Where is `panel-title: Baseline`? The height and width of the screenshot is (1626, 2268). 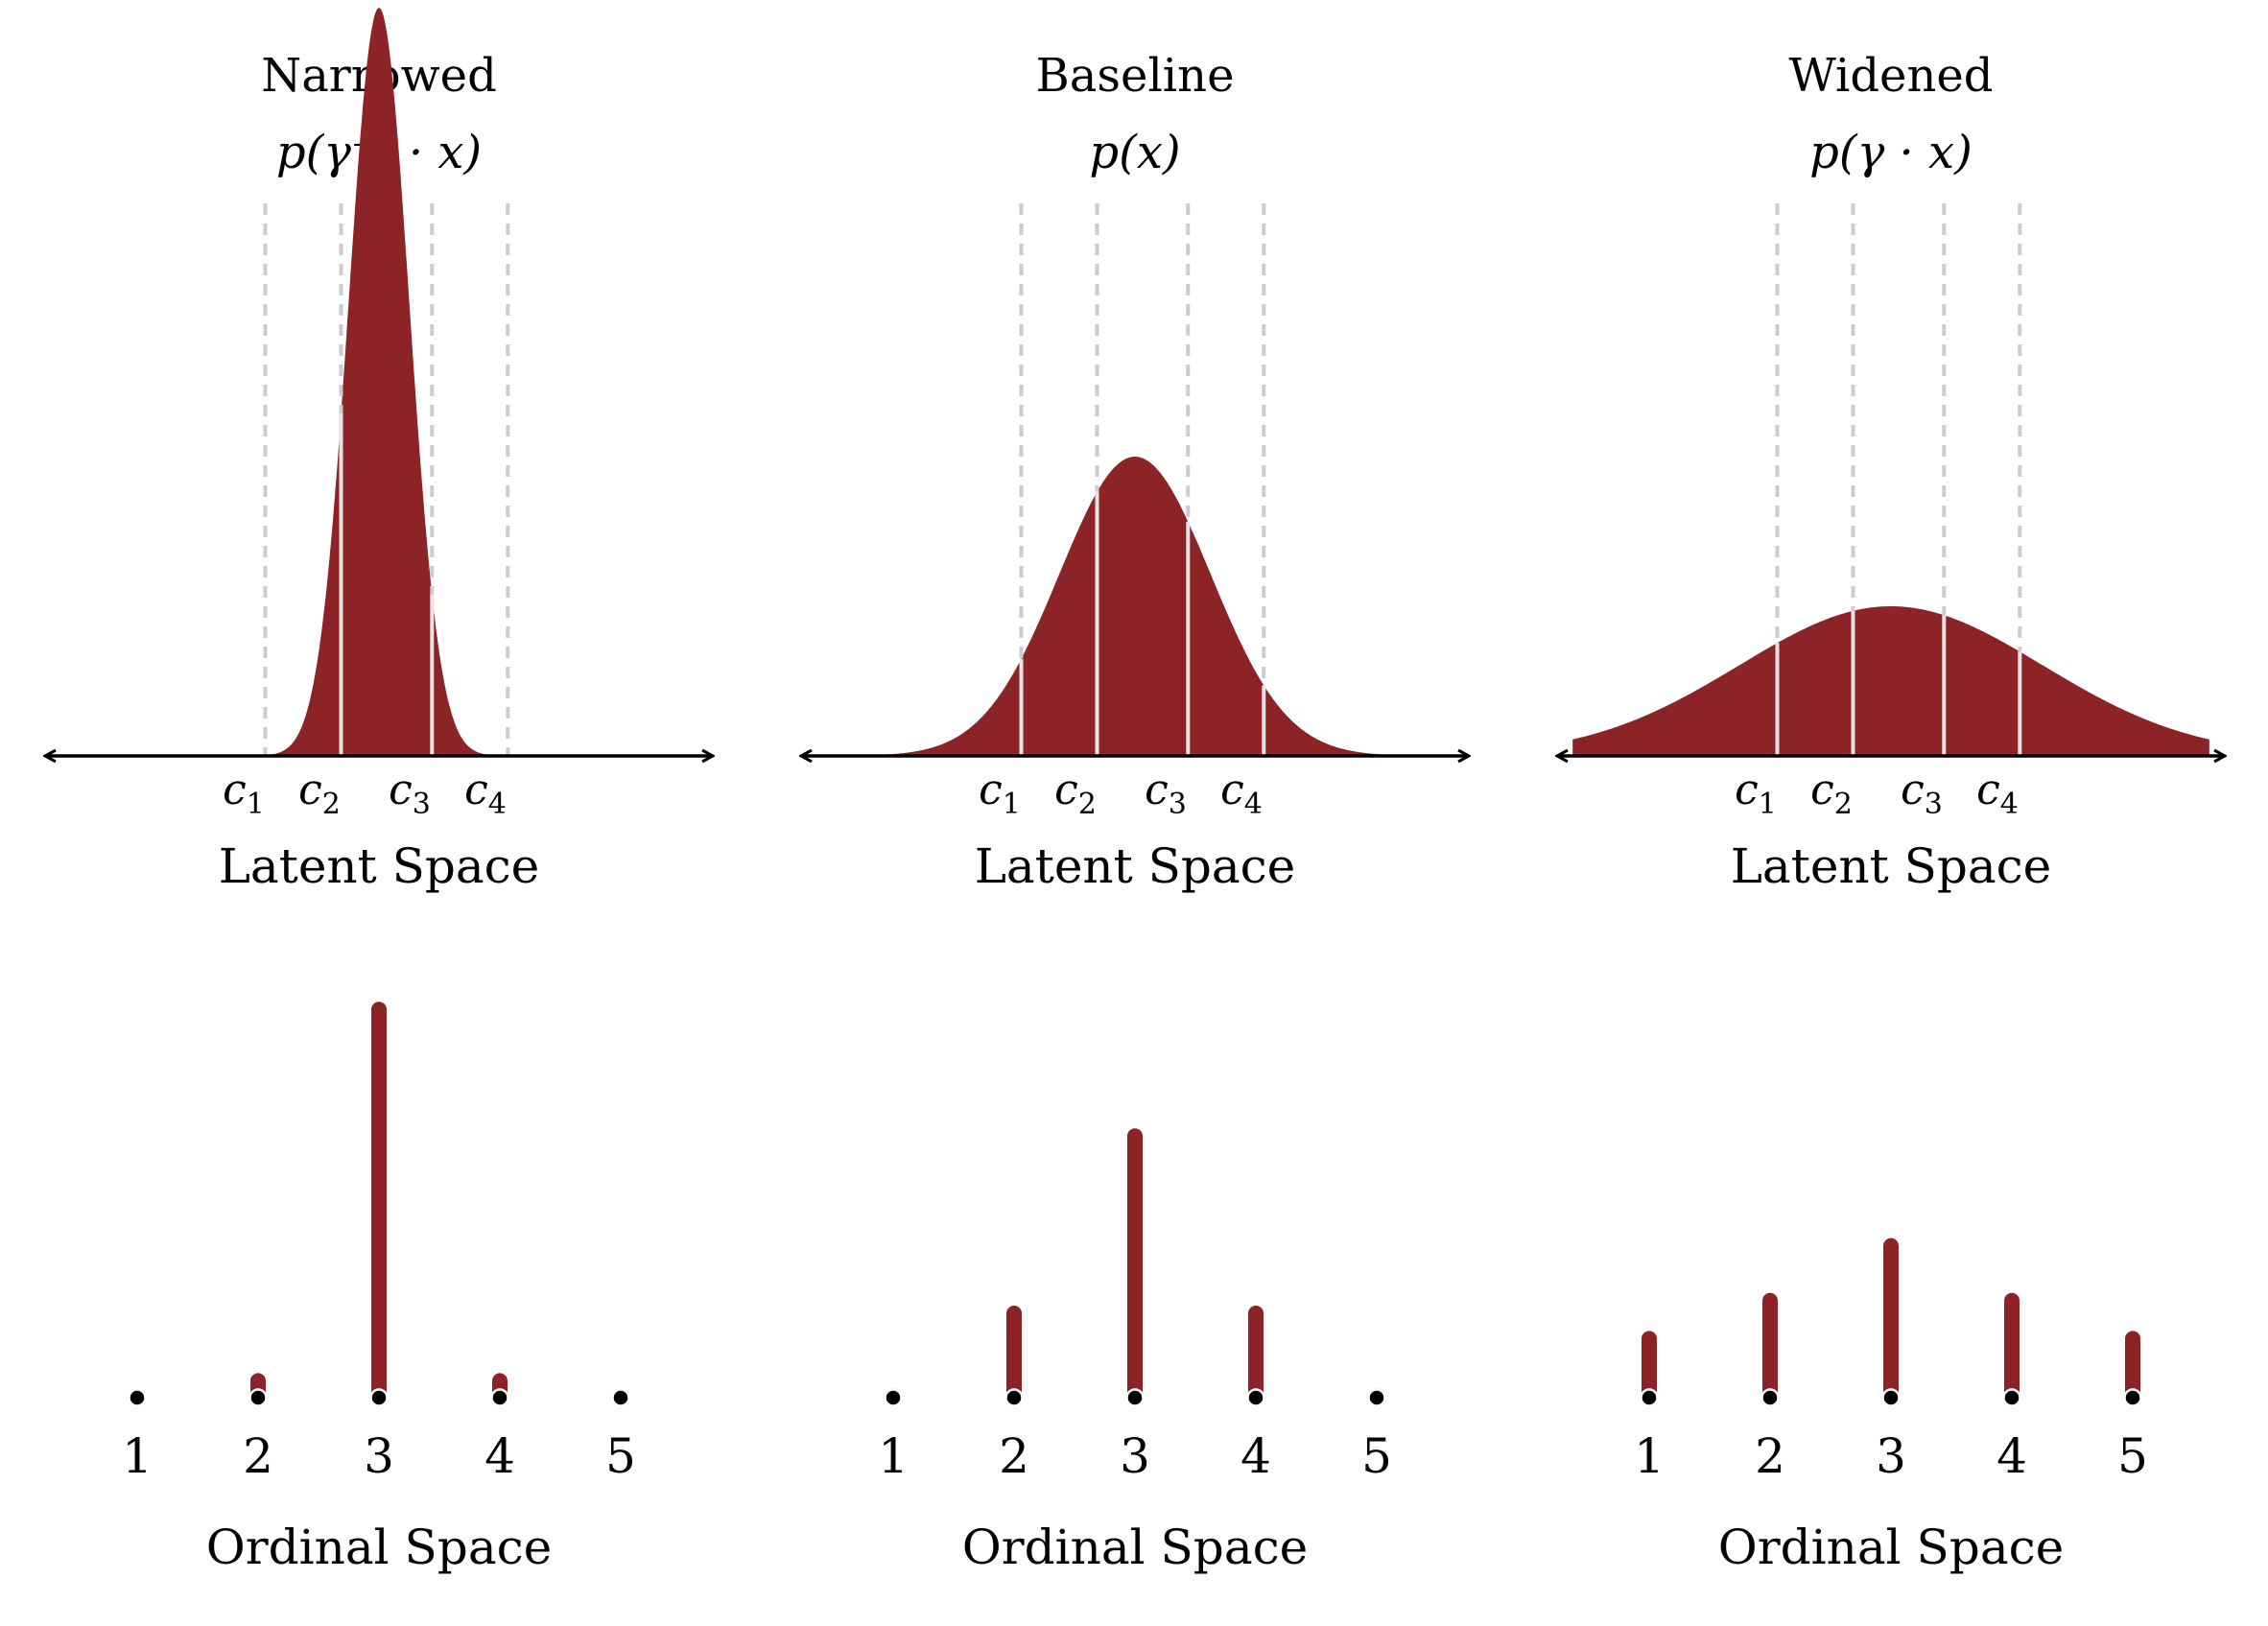 panel-title: Baseline is located at coordinates (1135, 76).